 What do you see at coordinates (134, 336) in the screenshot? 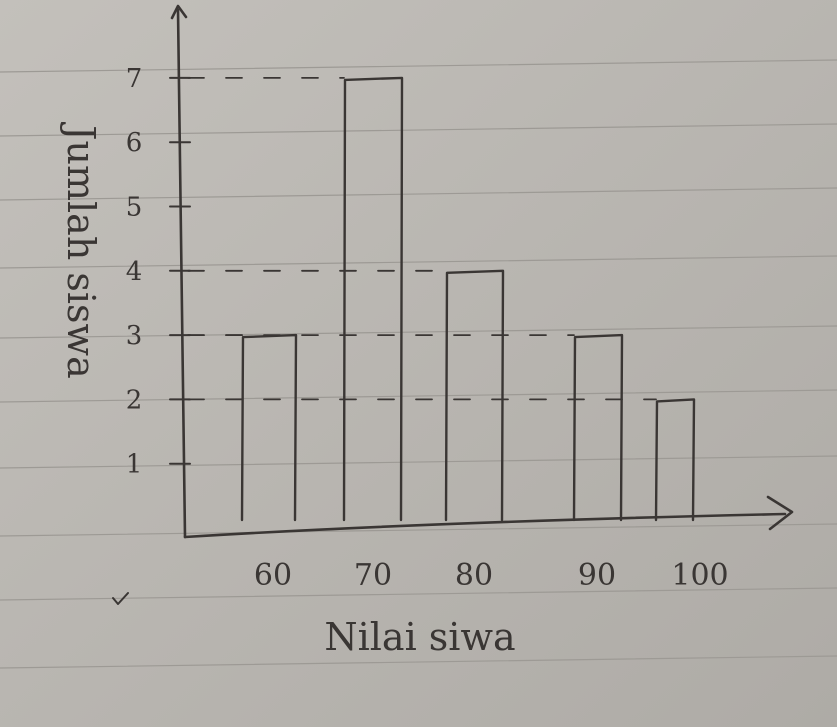
I see `y-tick-label: 3` at bounding box center [134, 336].